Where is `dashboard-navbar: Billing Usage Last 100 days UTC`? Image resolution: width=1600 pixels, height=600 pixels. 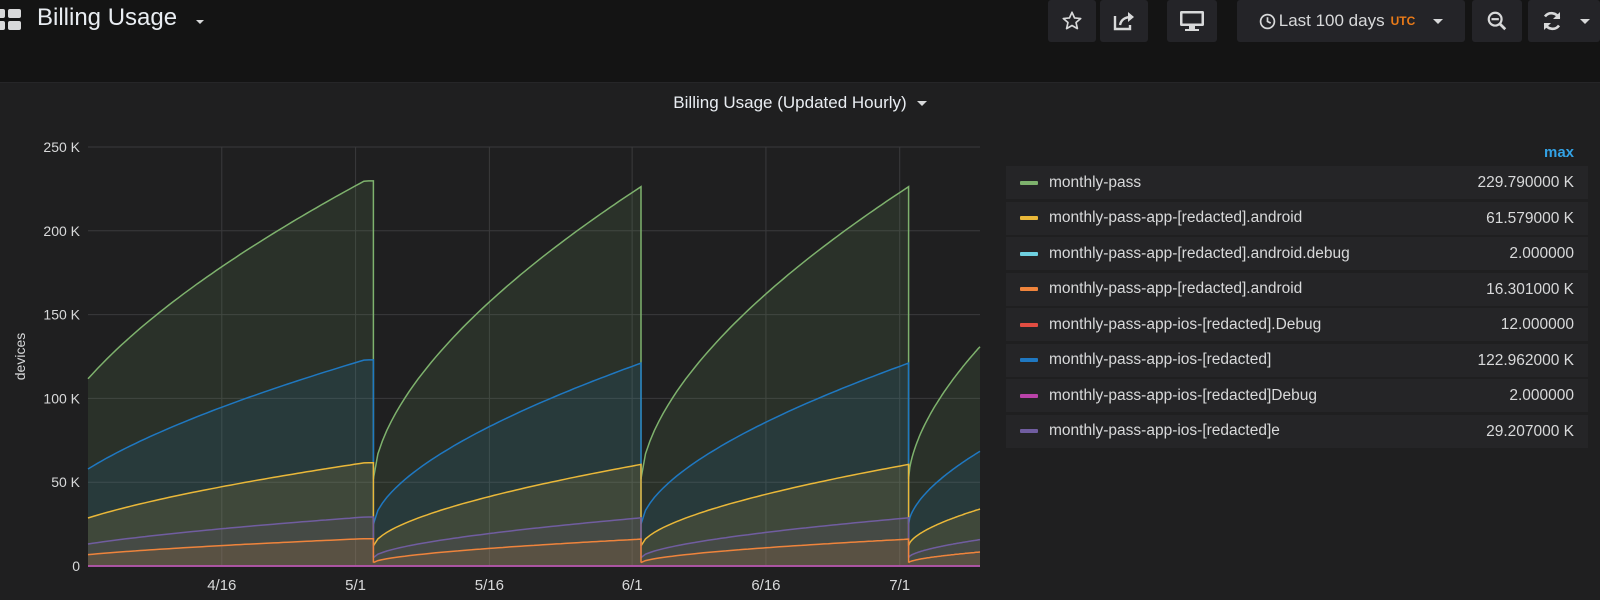 dashboard-navbar: Billing Usage Last 100 days UTC is located at coordinates (800, 41).